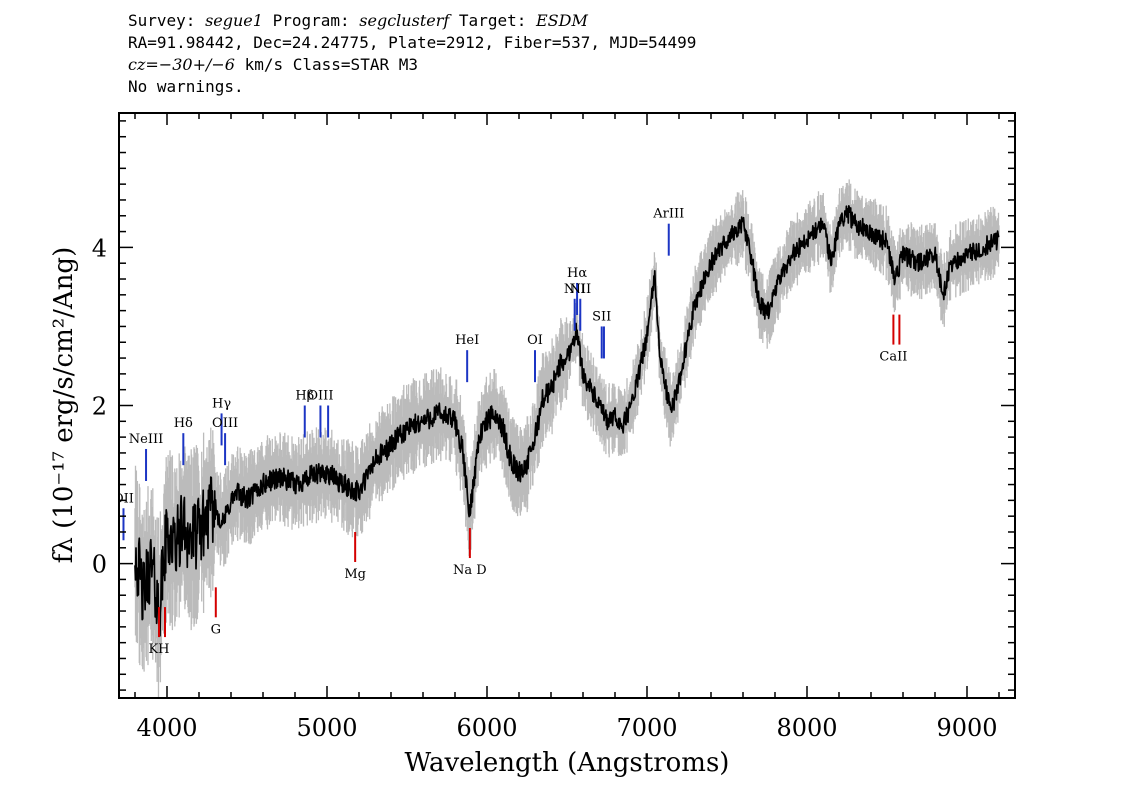 The width and height of the screenshot is (1134, 810). What do you see at coordinates (99, 407) in the screenshot?
I see `y-tick-label: 2` at bounding box center [99, 407].